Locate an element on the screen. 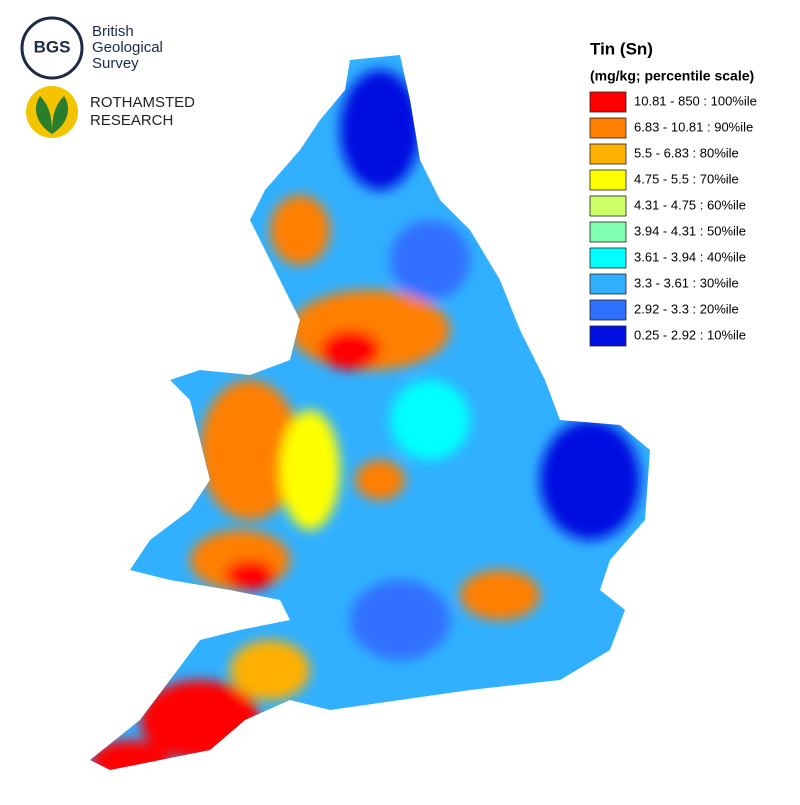 The width and height of the screenshot is (800, 805). rothamsted-logo: ROTHAMSTED RESEARCH is located at coordinates (110, 112).